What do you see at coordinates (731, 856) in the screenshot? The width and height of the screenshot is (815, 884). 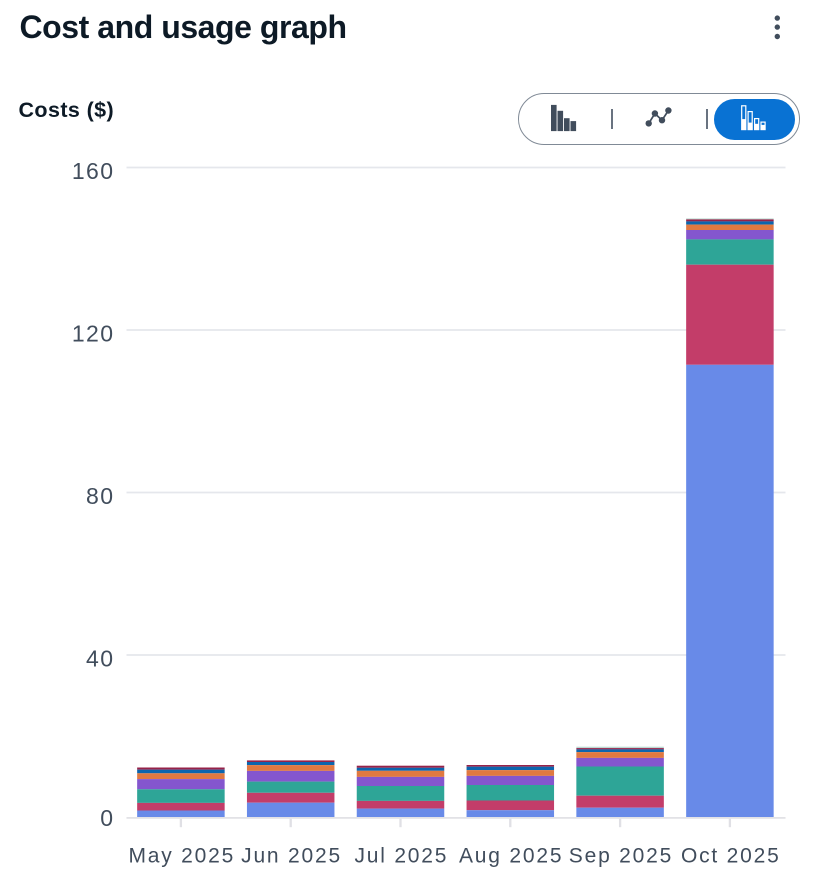 I see `svg-text: Oct 2025` at bounding box center [731, 856].